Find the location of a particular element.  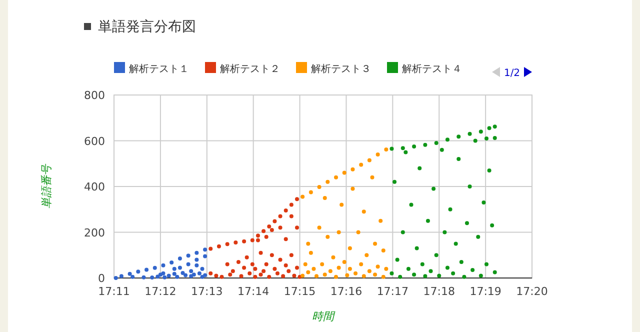

x-tick-label: 17:11 is located at coordinates (114, 291).